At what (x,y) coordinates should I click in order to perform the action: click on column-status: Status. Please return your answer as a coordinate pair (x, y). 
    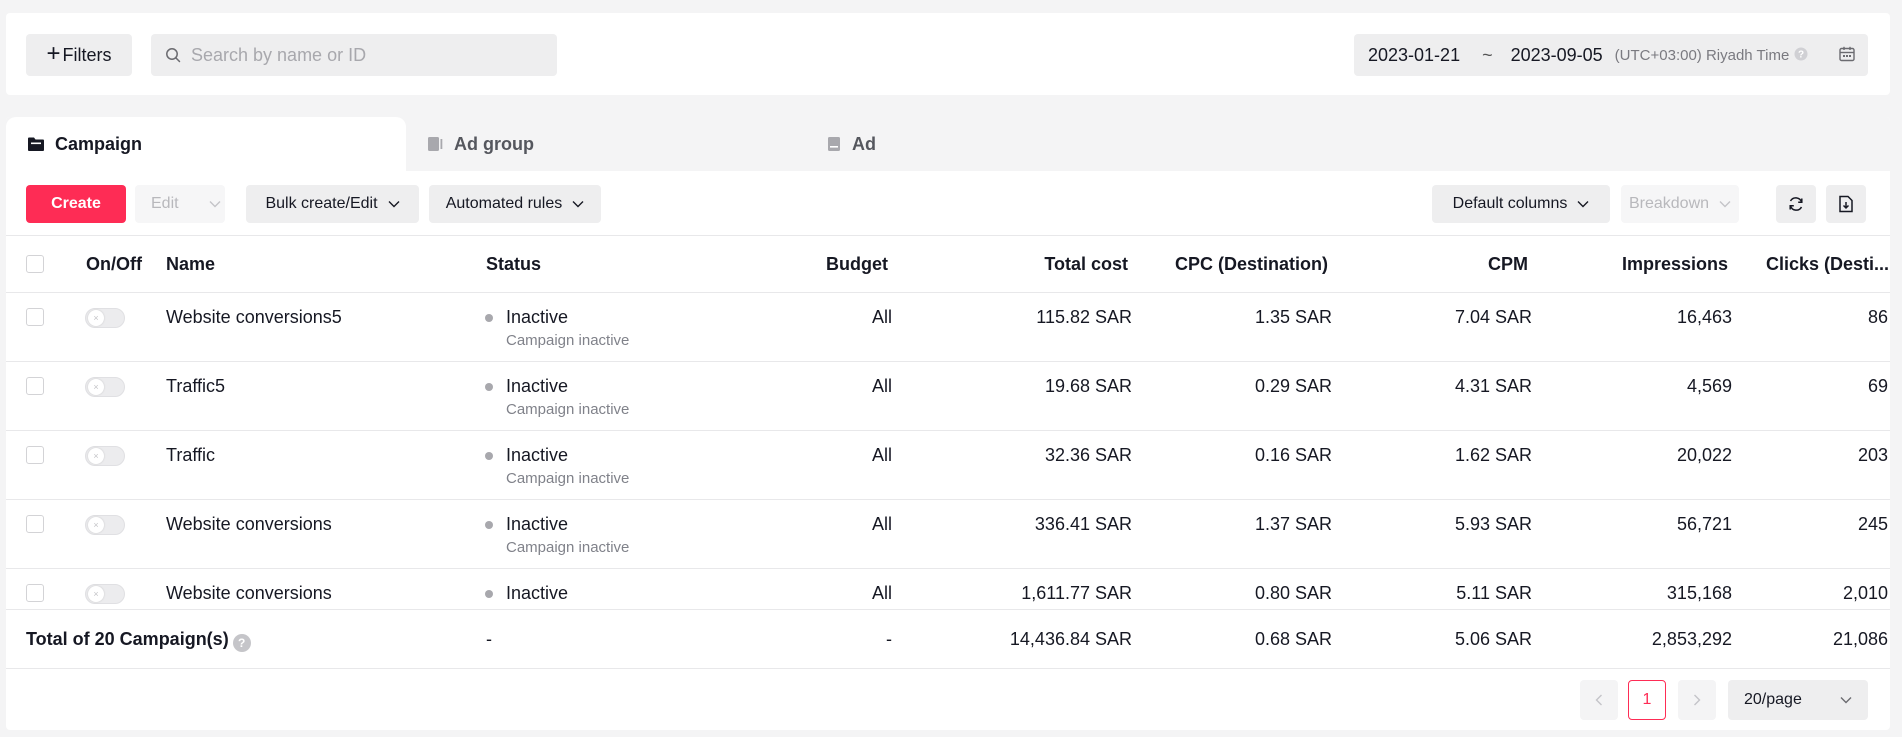
    Looking at the image, I should click on (514, 264).